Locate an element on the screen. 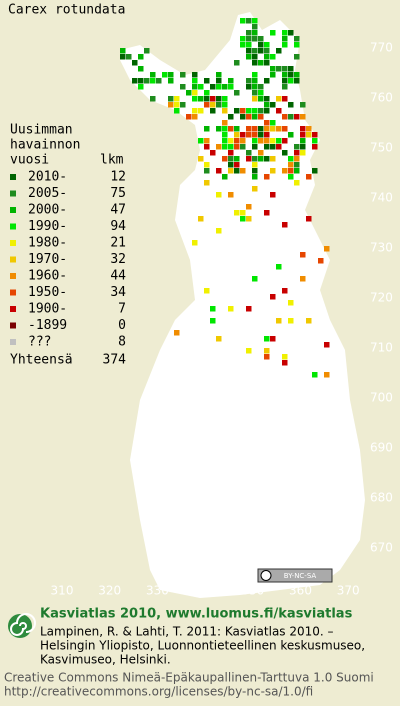 The image size is (400, 706). legend-header: havainnon is located at coordinates (45, 145).